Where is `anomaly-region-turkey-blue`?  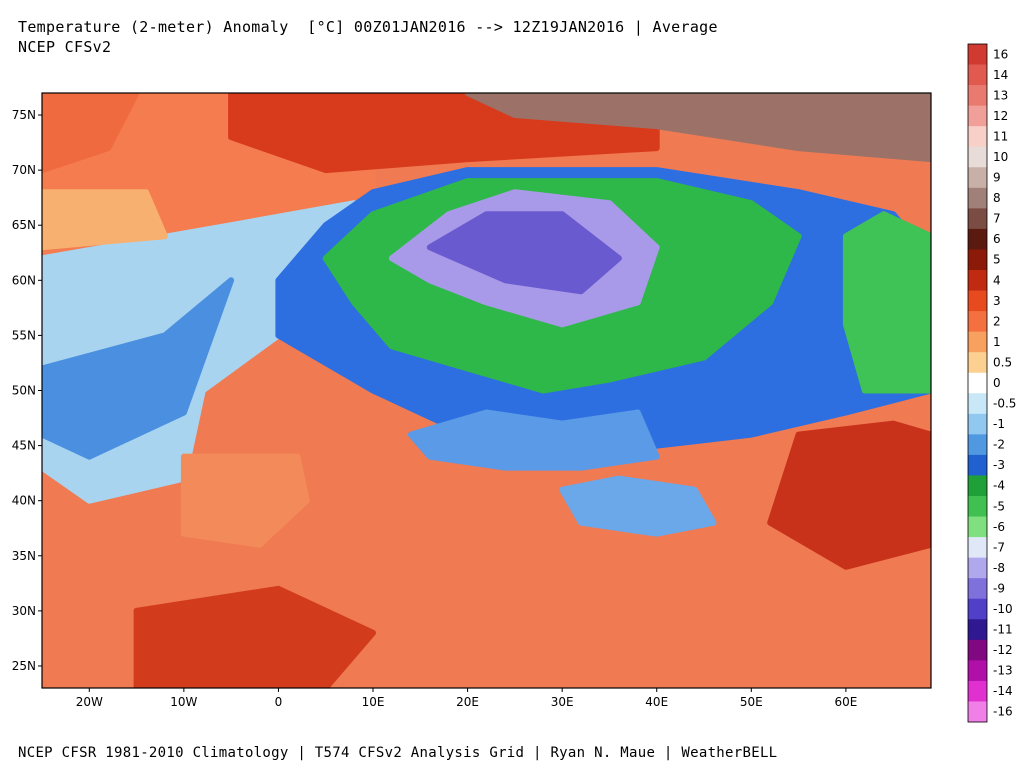 anomaly-region-turkey-blue is located at coordinates (638, 506).